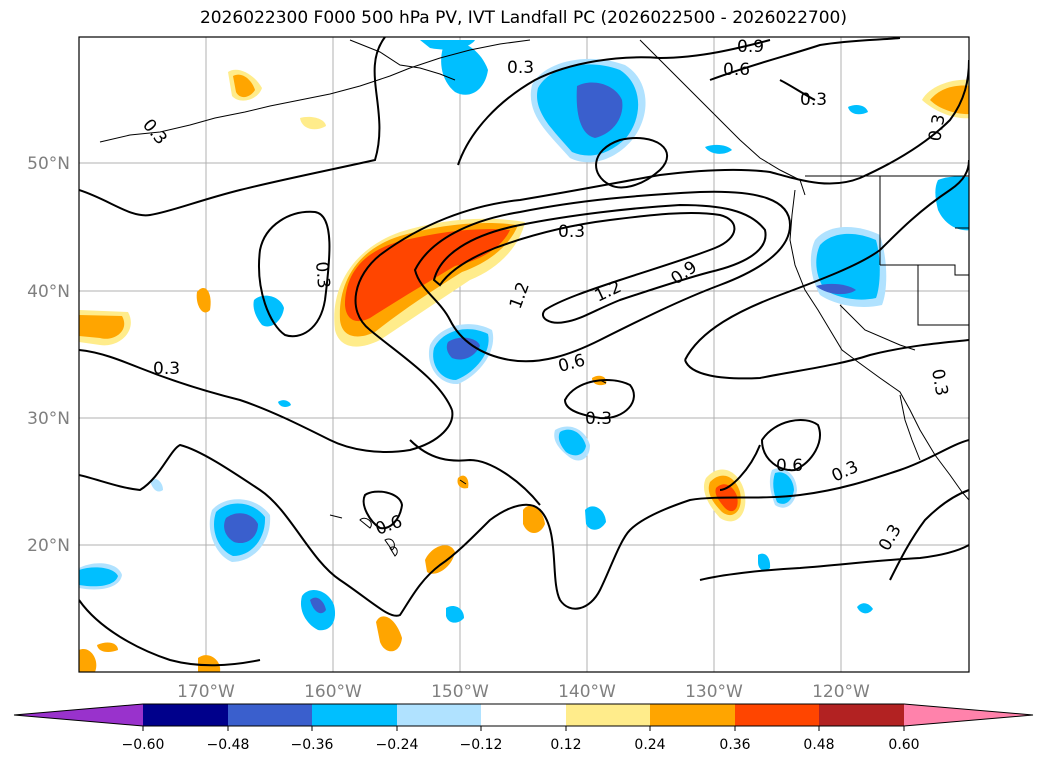 This screenshot has height=765, width=1047. Describe the element at coordinates (78, 715) in the screenshot. I see `colorbar-extend-left` at that location.